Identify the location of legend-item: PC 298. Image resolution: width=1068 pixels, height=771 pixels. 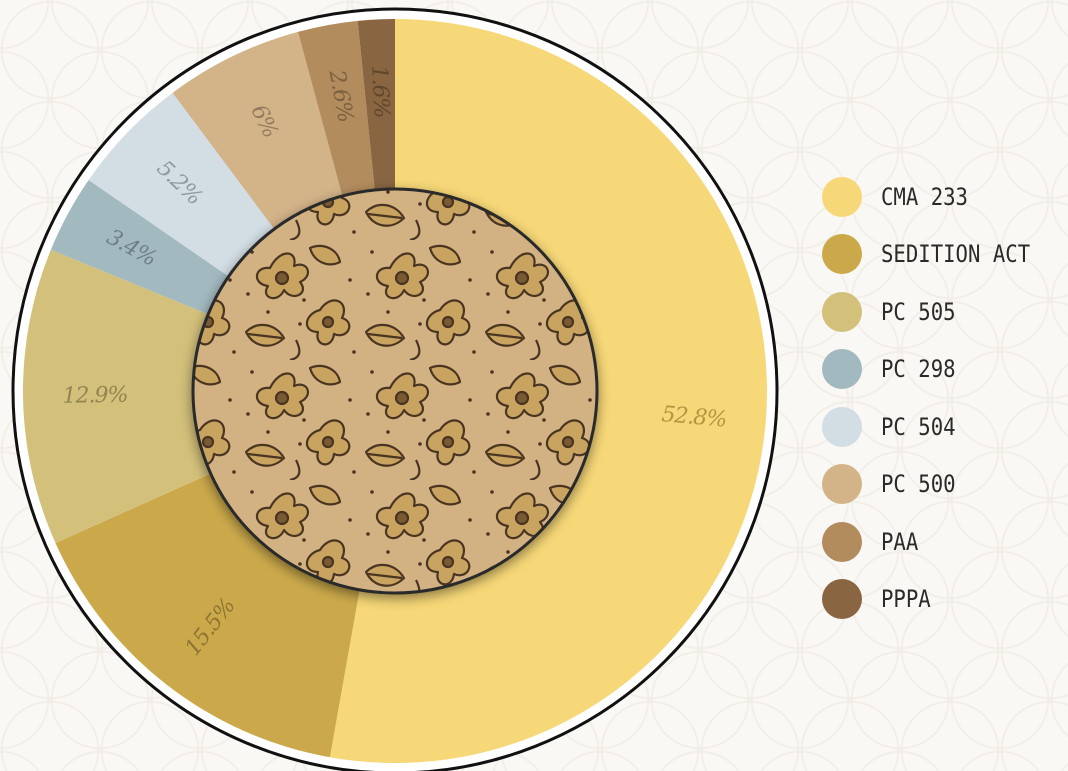
(938, 370).